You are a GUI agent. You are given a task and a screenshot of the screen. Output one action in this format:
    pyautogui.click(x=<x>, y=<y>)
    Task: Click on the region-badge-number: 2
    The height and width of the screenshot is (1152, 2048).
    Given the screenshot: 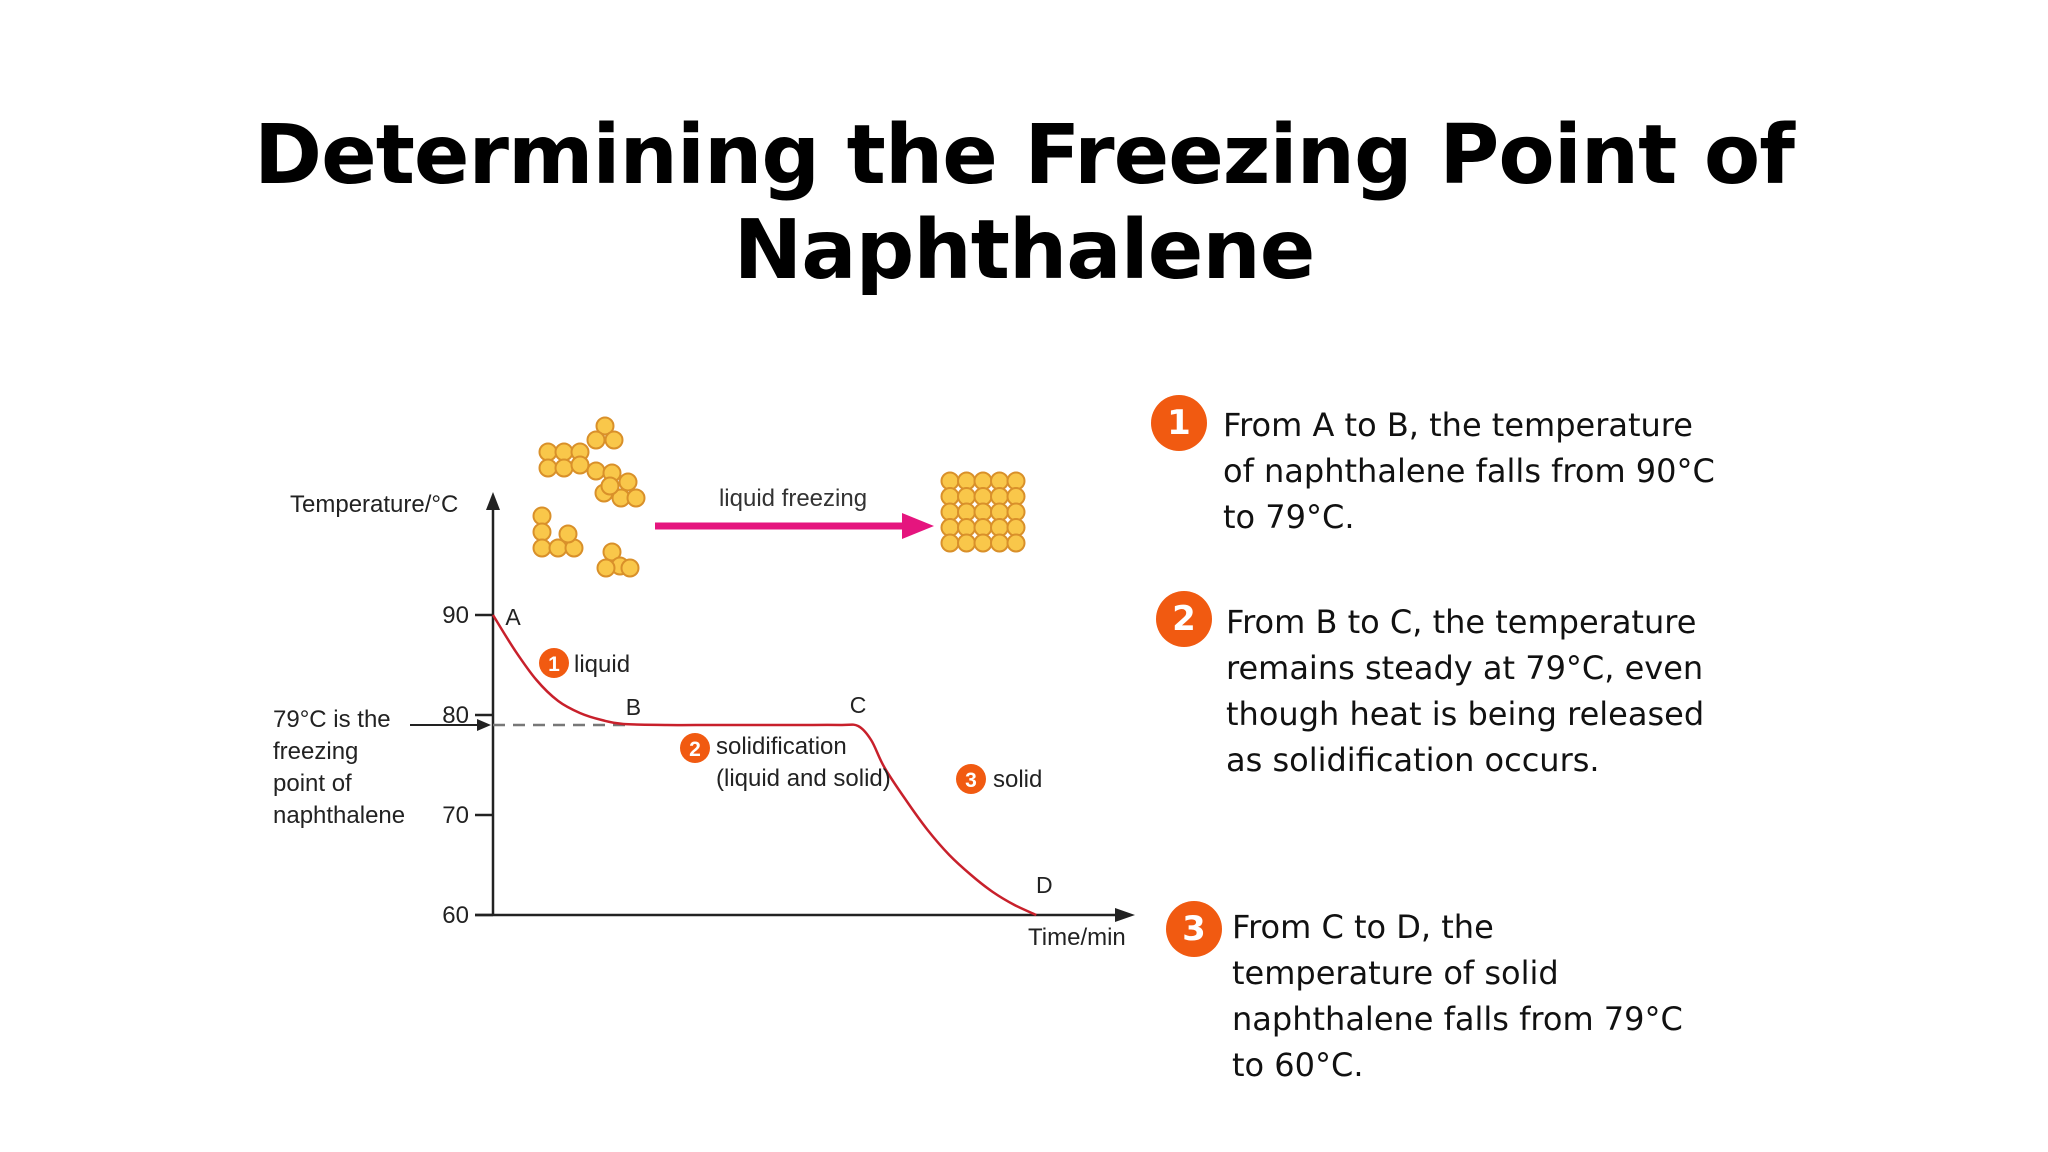 What is the action you would take?
    pyautogui.click(x=695, y=749)
    